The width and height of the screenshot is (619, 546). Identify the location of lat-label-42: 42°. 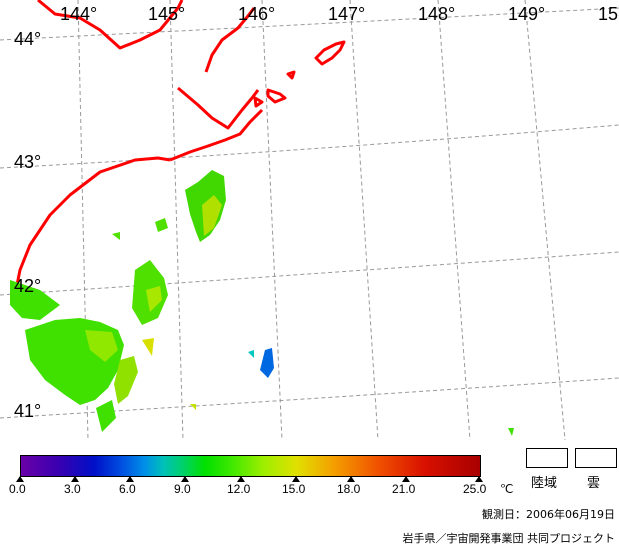
(28, 286).